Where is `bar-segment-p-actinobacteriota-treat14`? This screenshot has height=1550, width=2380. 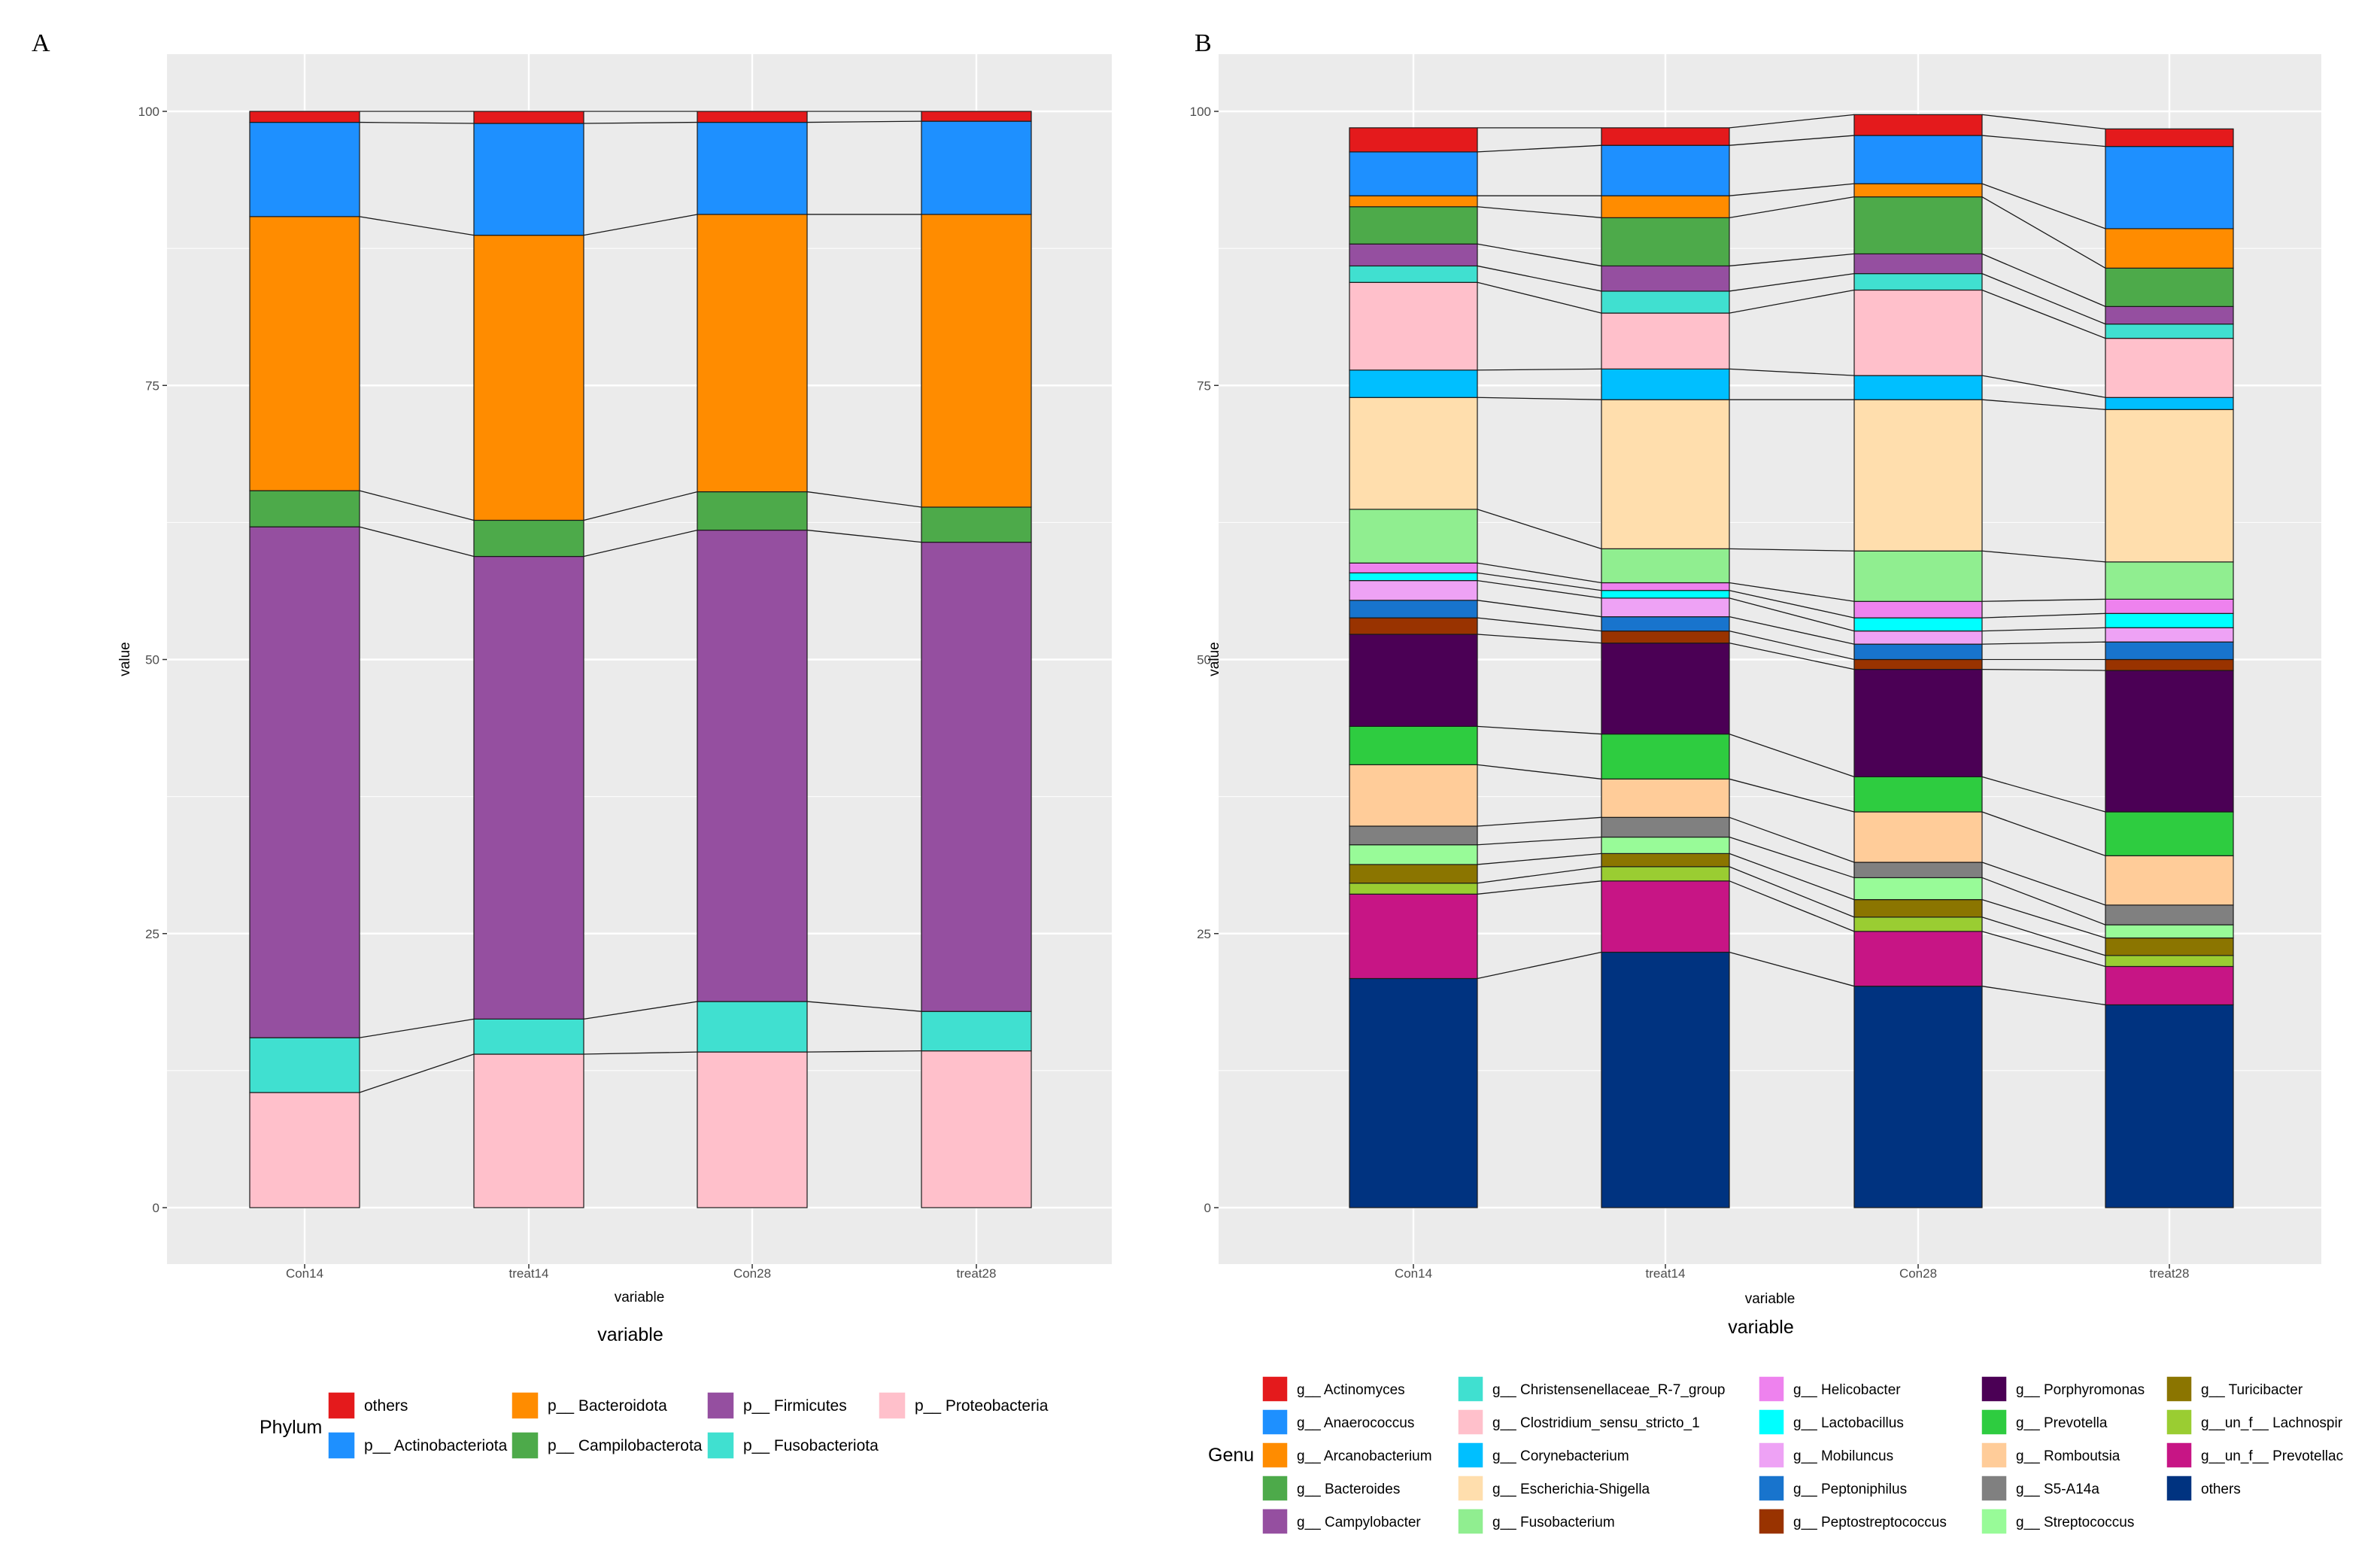 bar-segment-p-actinobacteriota-treat14 is located at coordinates (528, 179).